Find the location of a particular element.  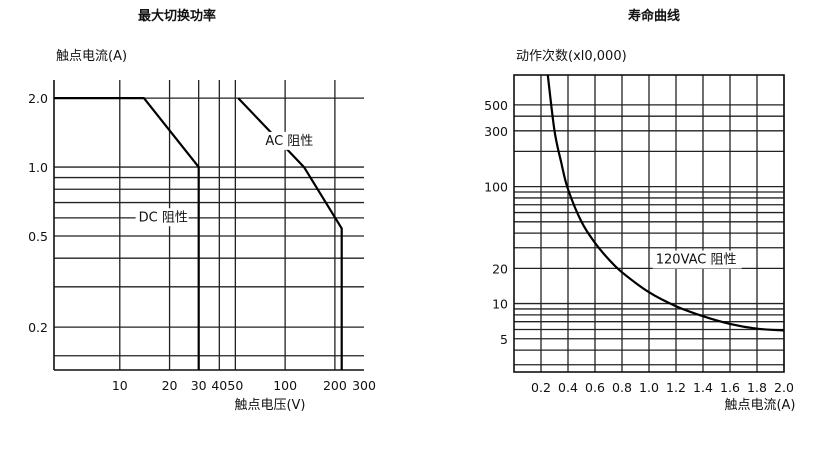

x-tick-label: 1.2 is located at coordinates (676, 387).